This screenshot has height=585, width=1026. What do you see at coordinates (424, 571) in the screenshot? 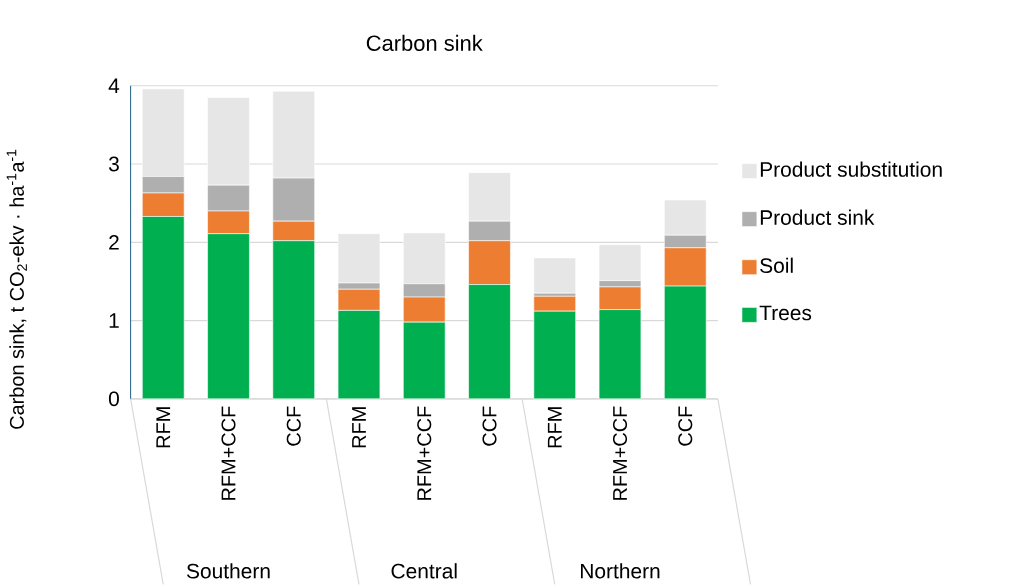
I see `text: Central` at bounding box center [424, 571].